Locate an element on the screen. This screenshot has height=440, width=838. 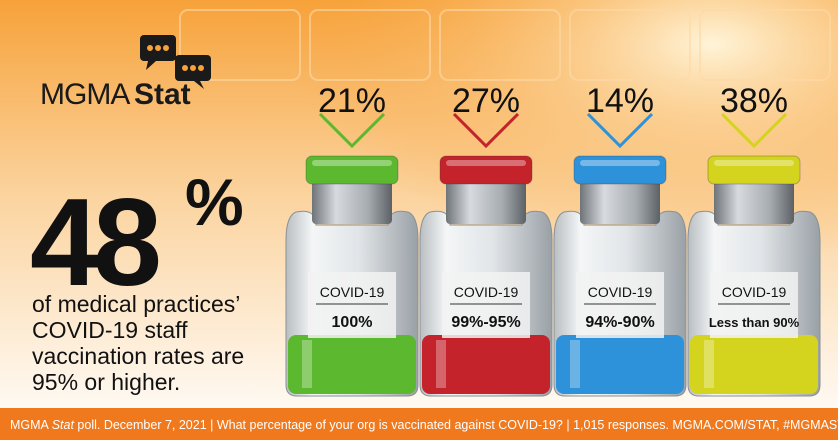
vial-percent: 21% is located at coordinates (352, 101).